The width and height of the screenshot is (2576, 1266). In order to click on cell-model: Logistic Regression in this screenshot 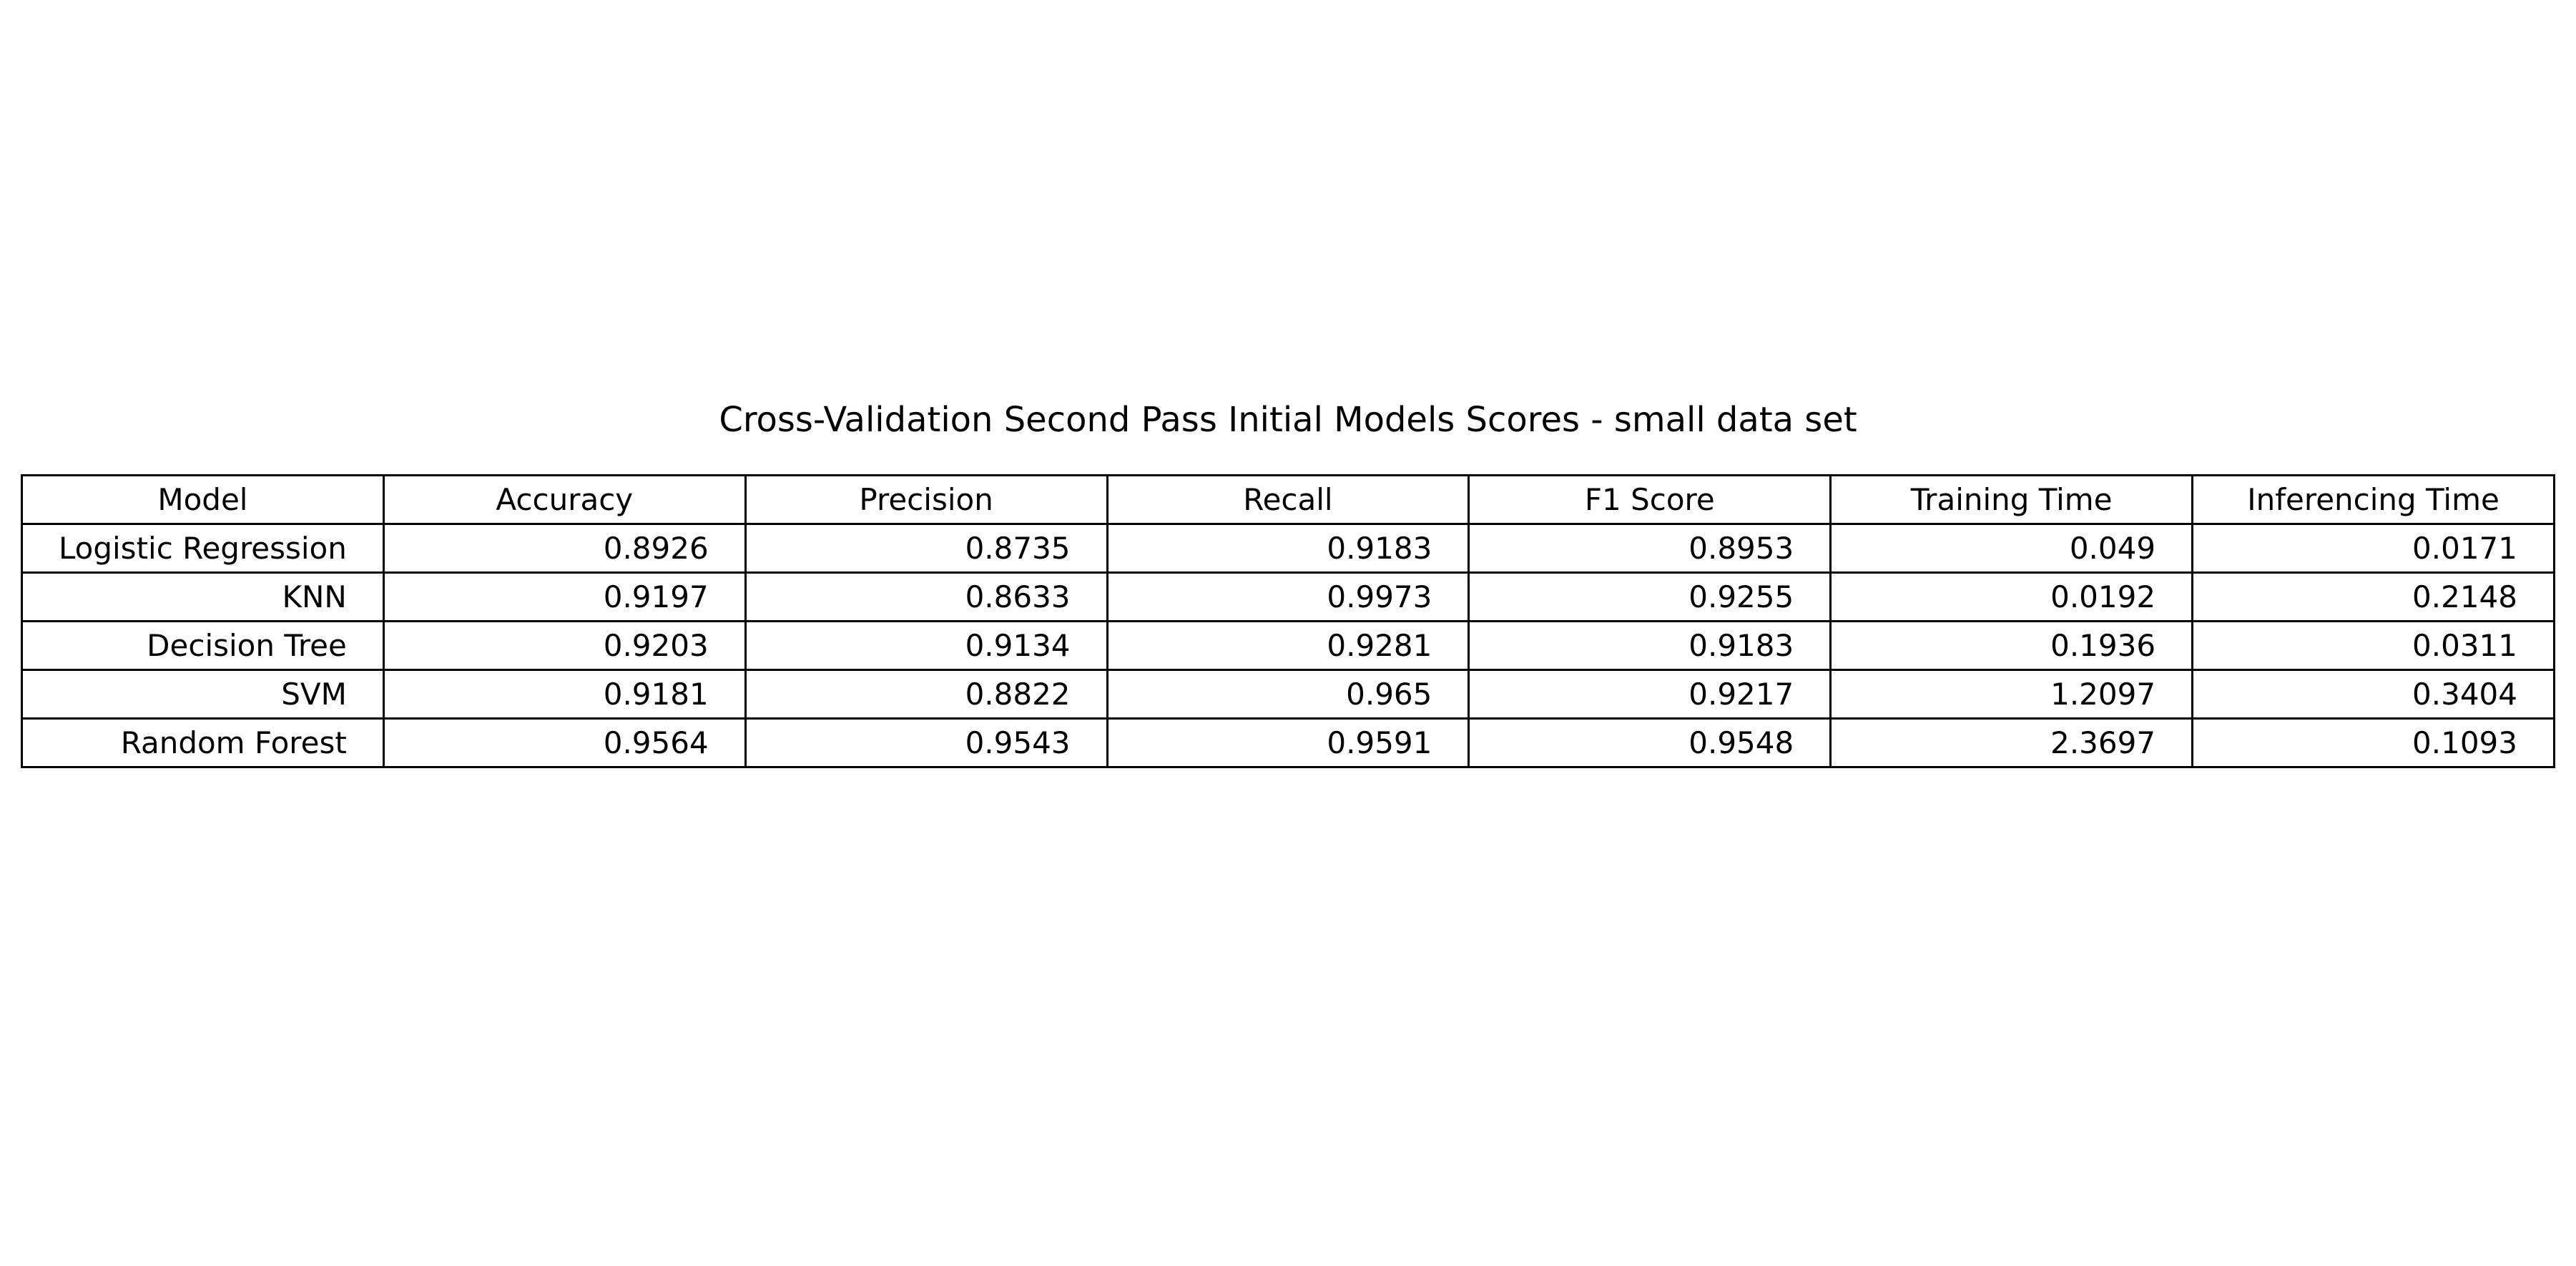, I will do `click(203, 548)`.